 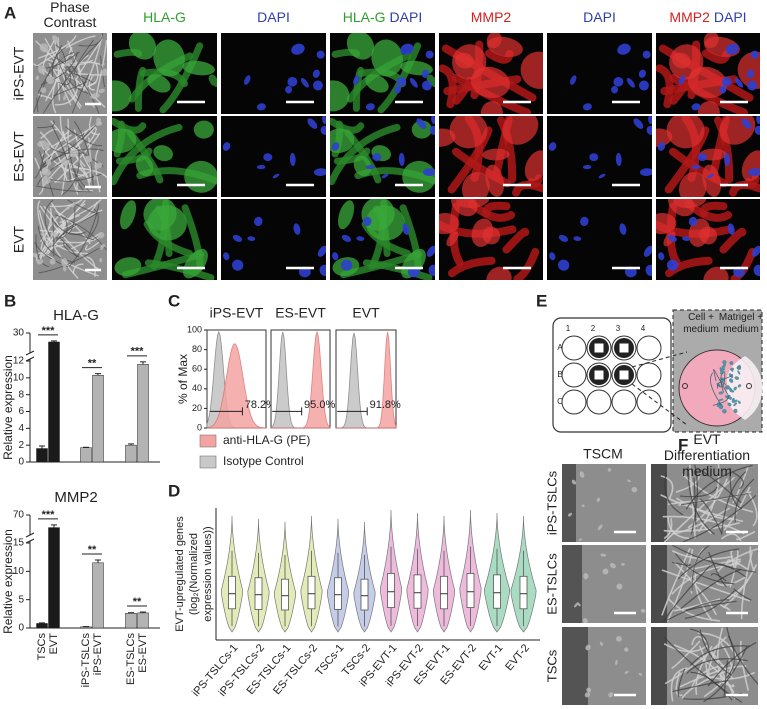 I want to click on diagram-label: Matrigel + medium, so click(x=741, y=323).